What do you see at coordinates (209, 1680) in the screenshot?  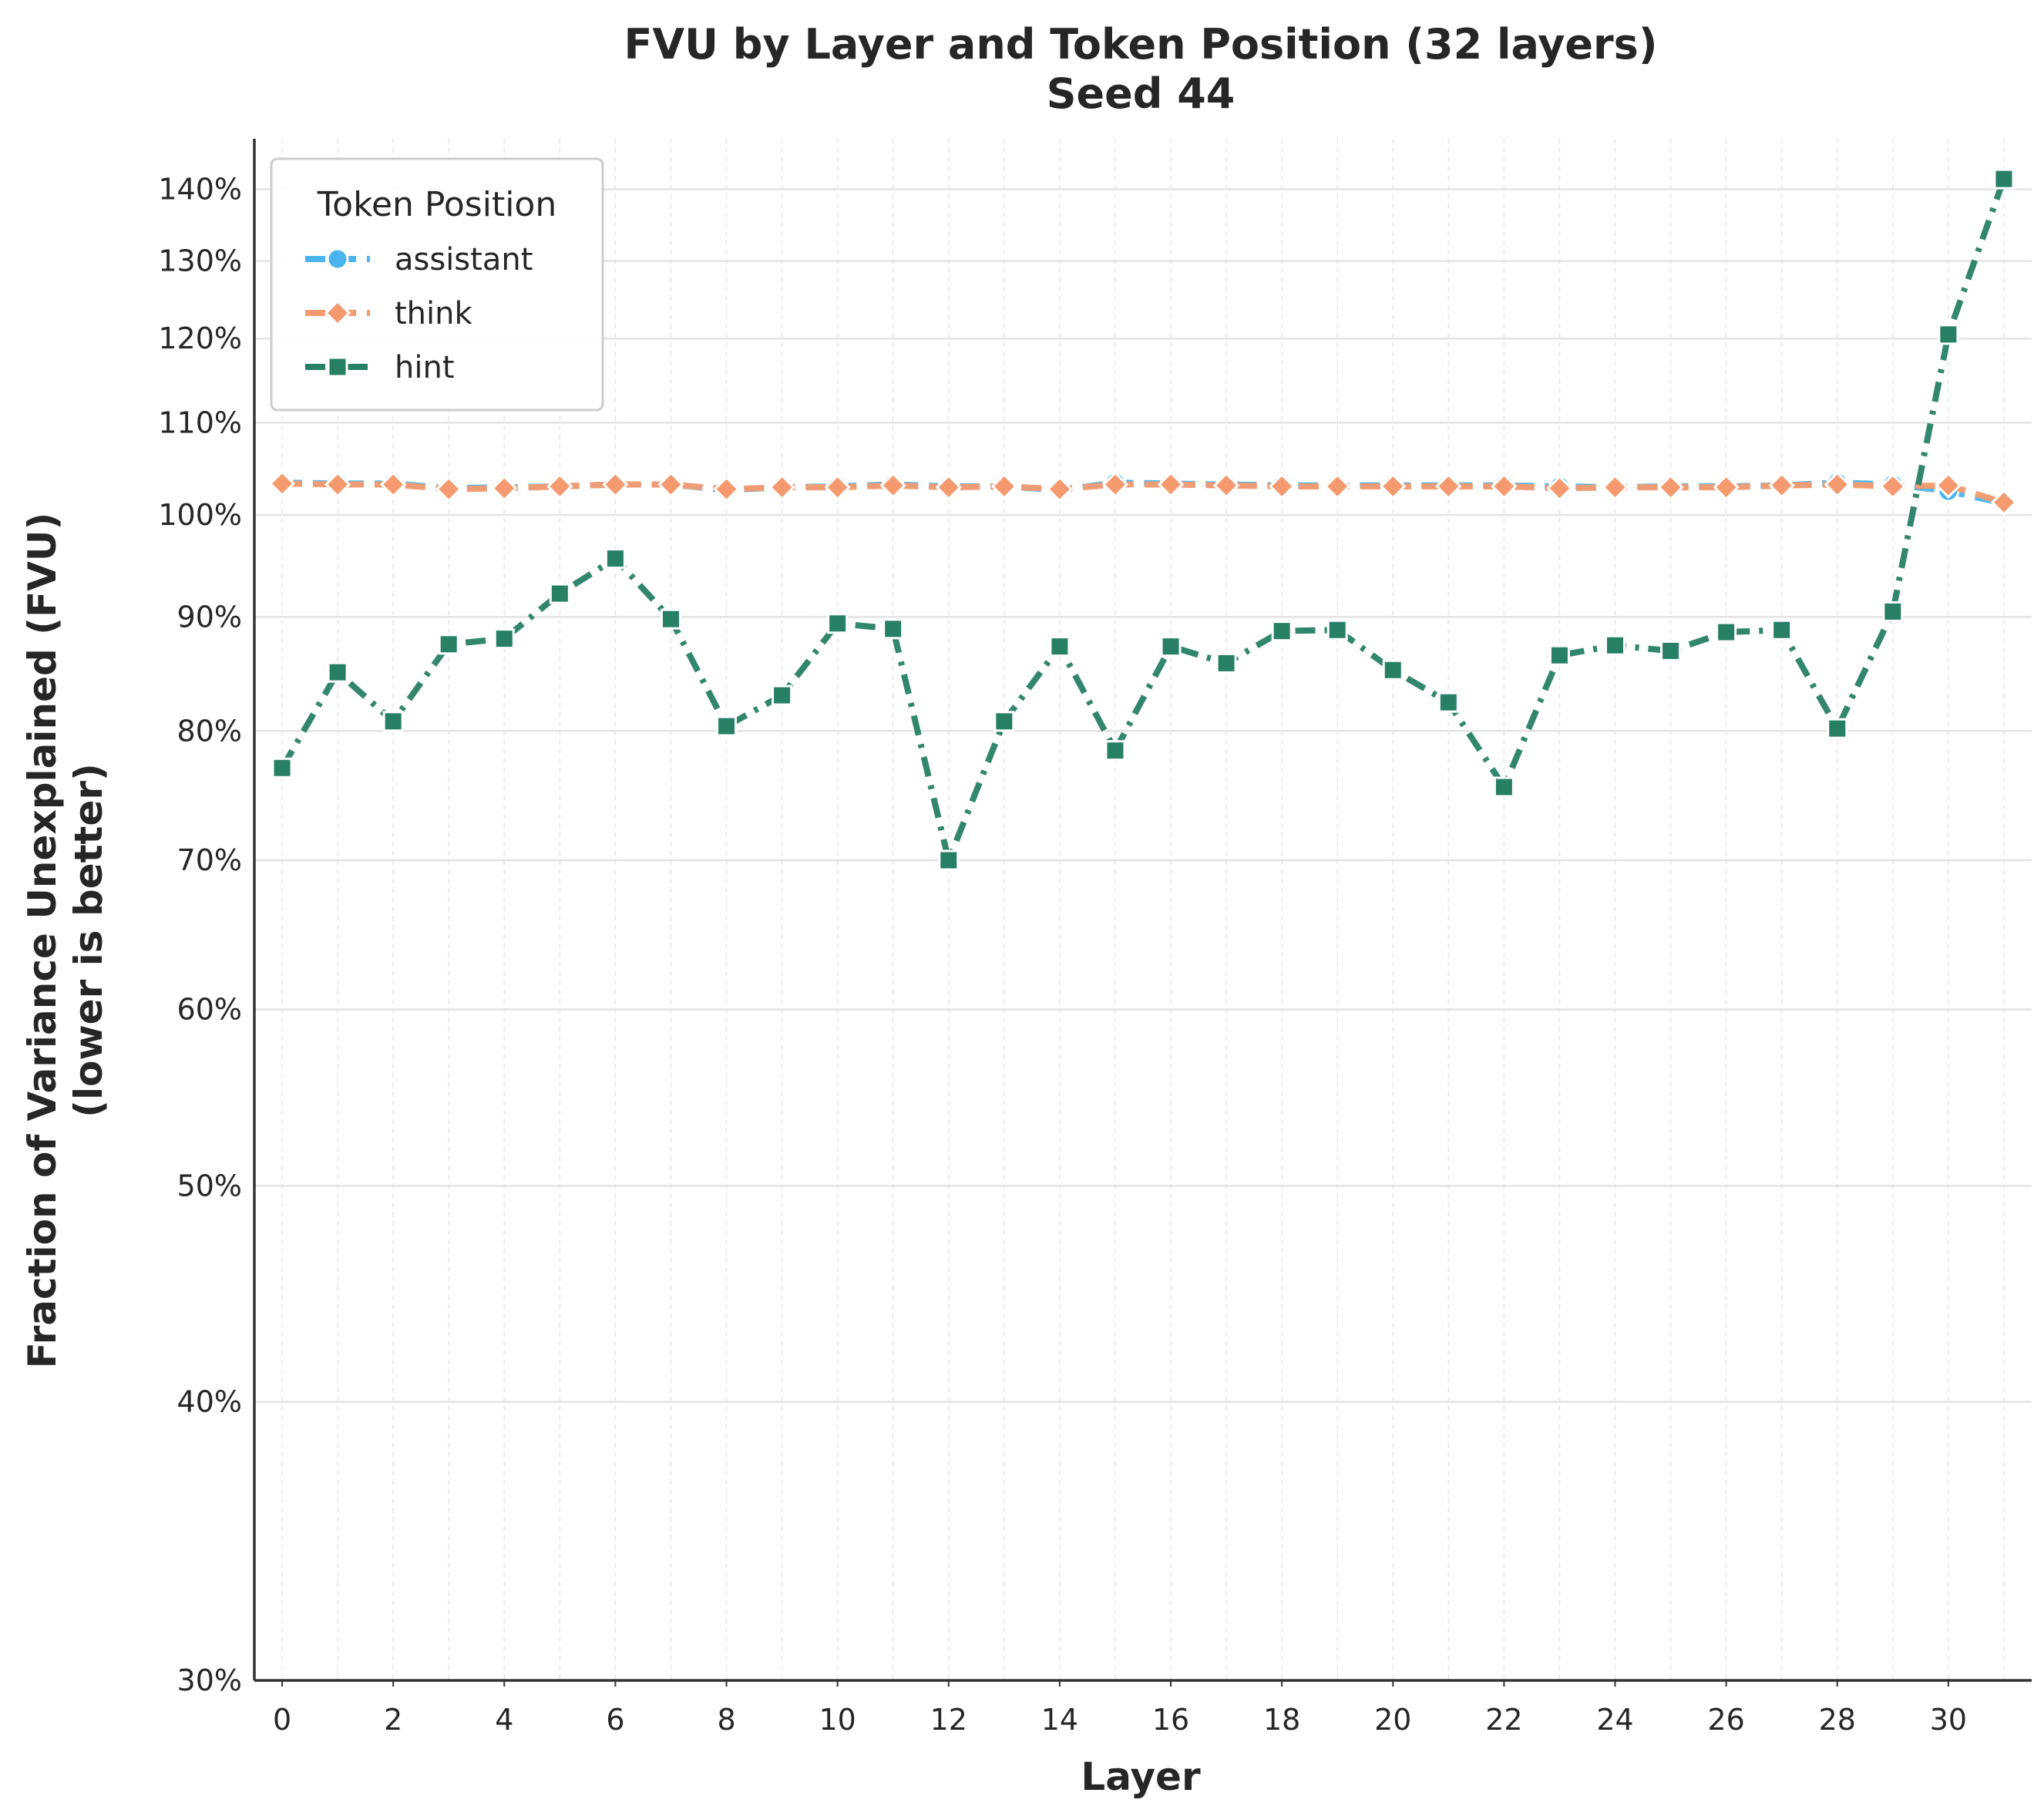 I see `y-tick-label: 30%` at bounding box center [209, 1680].